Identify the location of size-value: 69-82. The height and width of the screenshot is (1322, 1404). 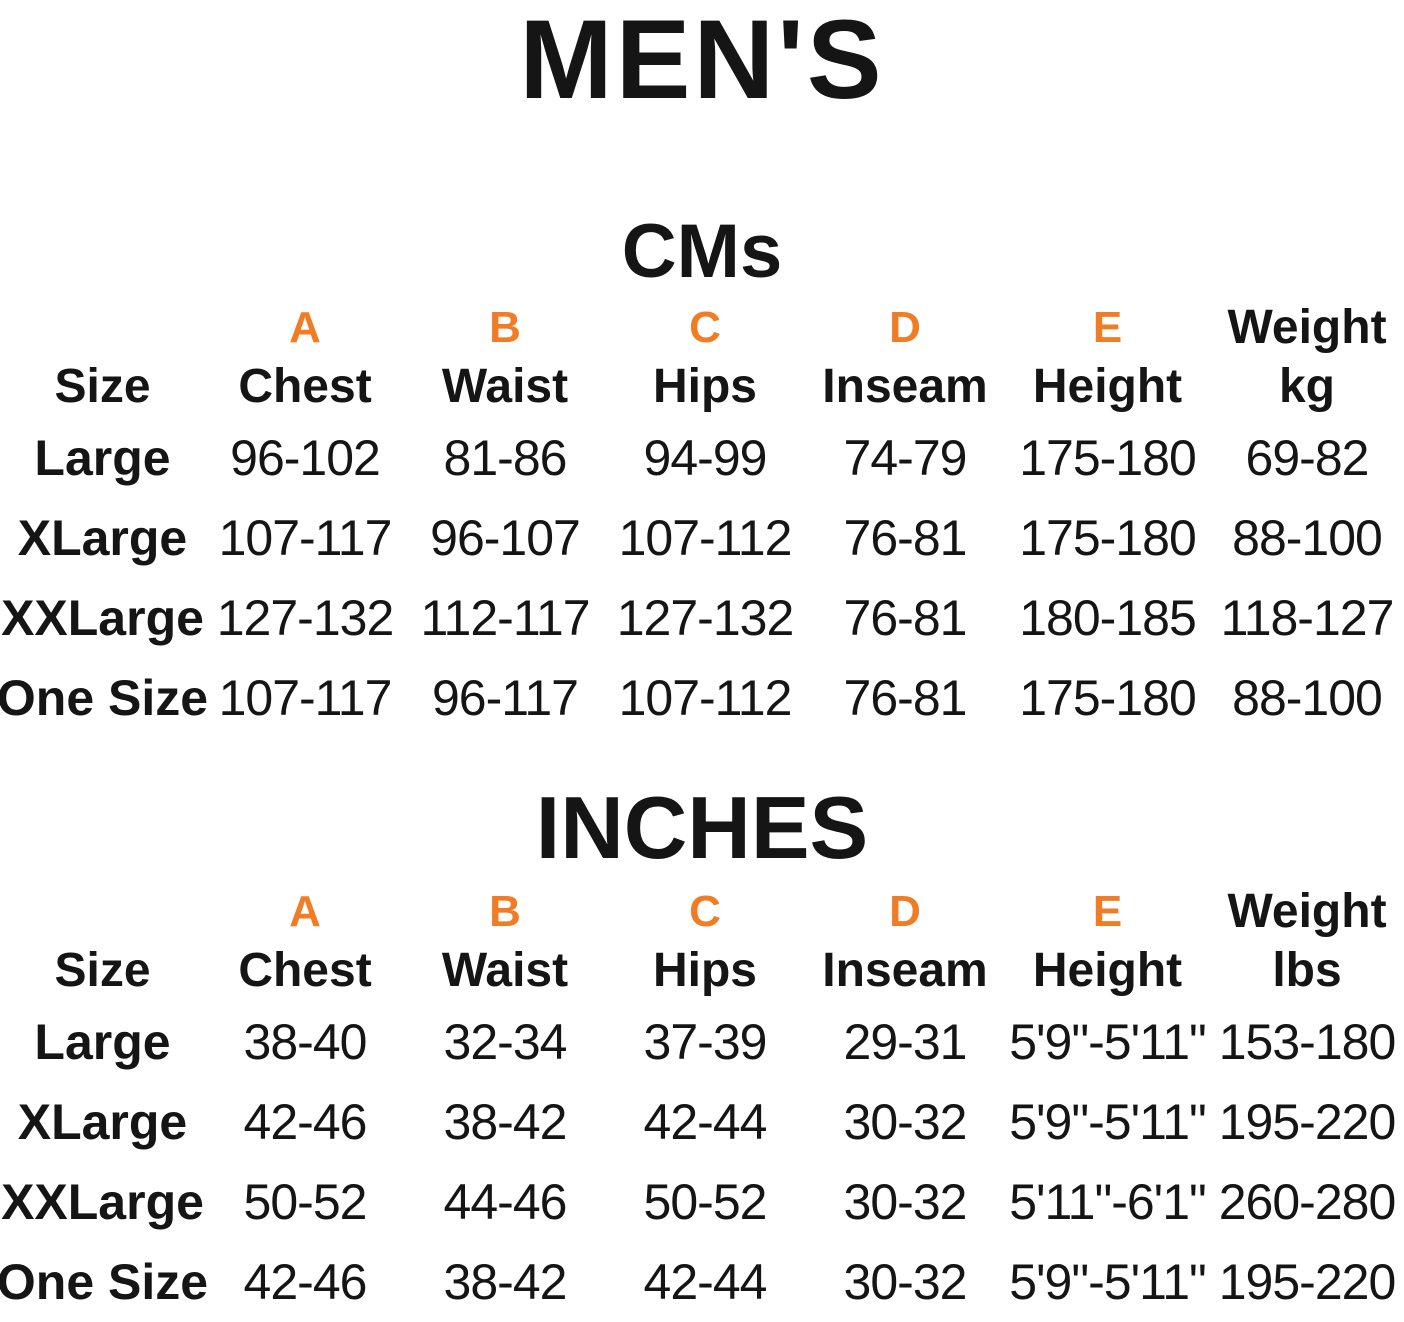
(1307, 458).